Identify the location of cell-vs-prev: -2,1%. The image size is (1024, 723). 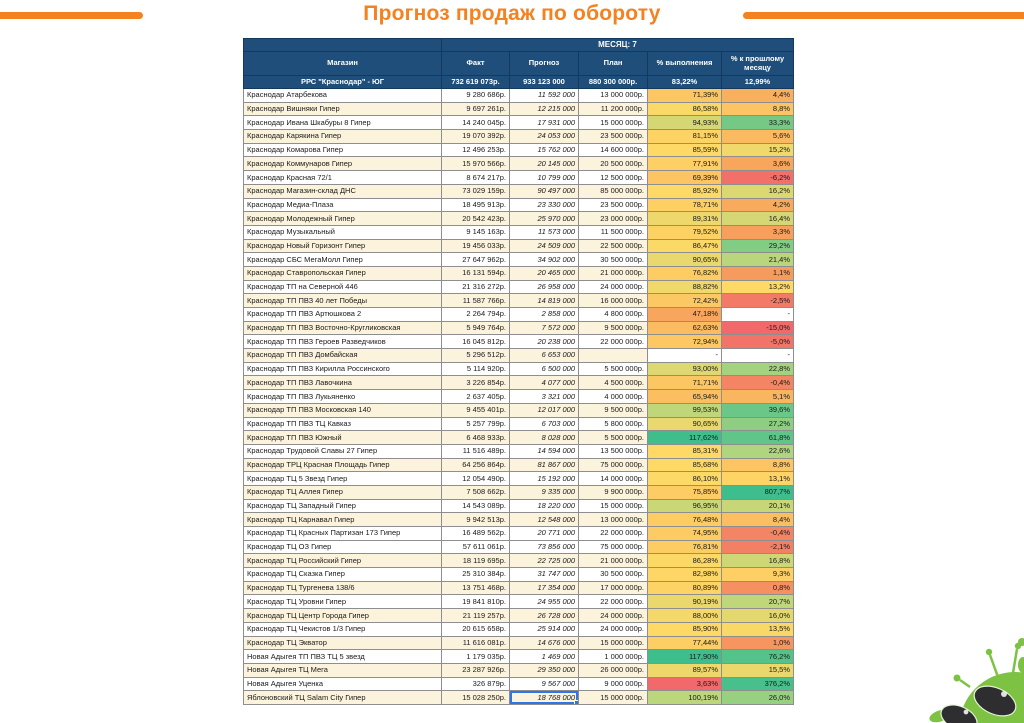
(757, 547).